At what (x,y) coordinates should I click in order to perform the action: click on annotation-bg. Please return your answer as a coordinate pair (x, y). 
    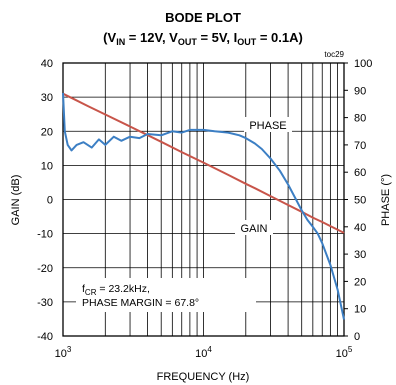
    Looking at the image, I should click on (166, 295).